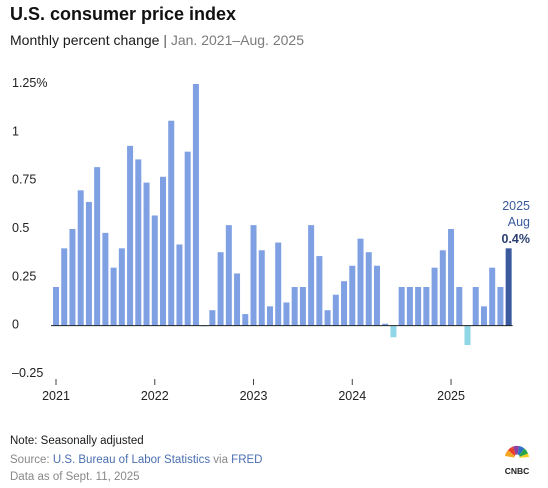  What do you see at coordinates (155, 396) in the screenshot?
I see `x-tick-label: 2022` at bounding box center [155, 396].